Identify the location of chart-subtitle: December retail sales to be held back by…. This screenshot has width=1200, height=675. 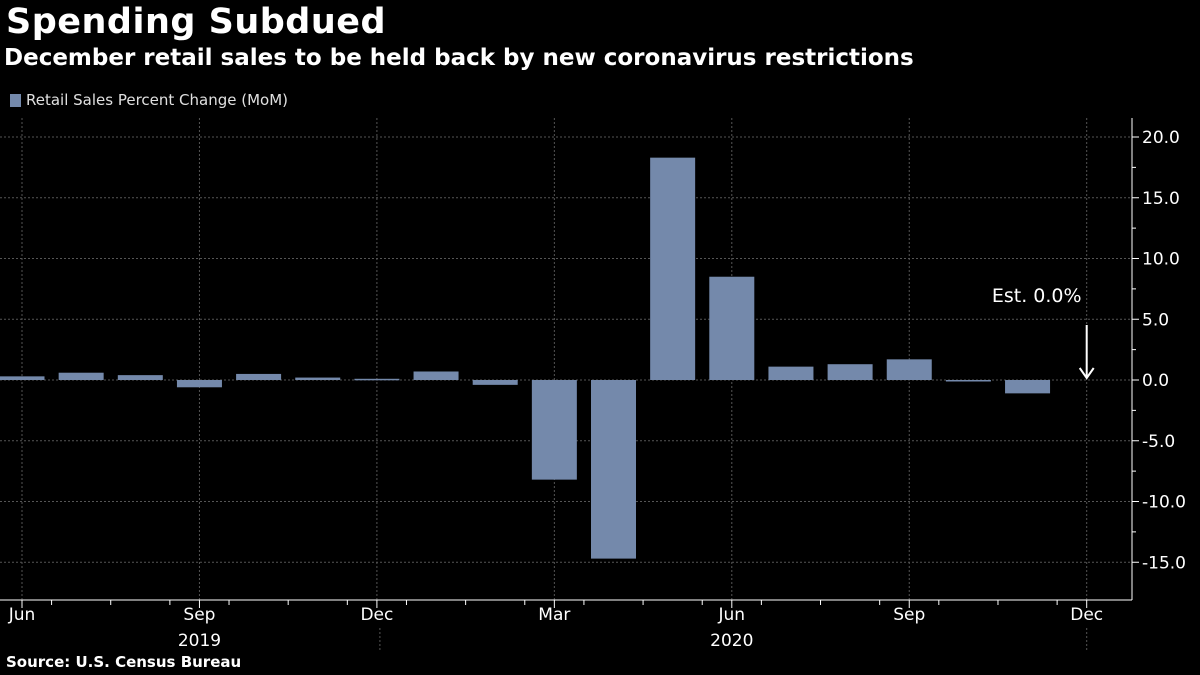
(459, 58).